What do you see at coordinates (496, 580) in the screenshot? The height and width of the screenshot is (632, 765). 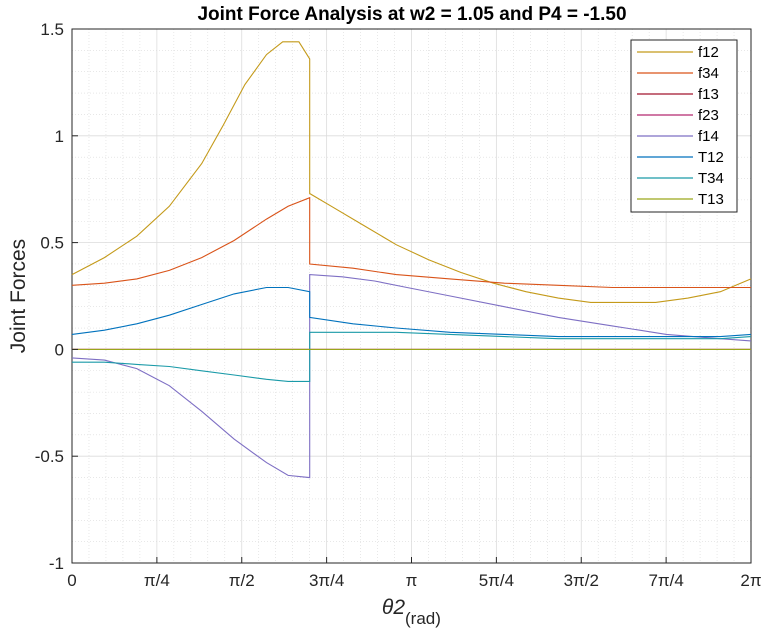 I see `x-tick-label: 5π/4` at bounding box center [496, 580].